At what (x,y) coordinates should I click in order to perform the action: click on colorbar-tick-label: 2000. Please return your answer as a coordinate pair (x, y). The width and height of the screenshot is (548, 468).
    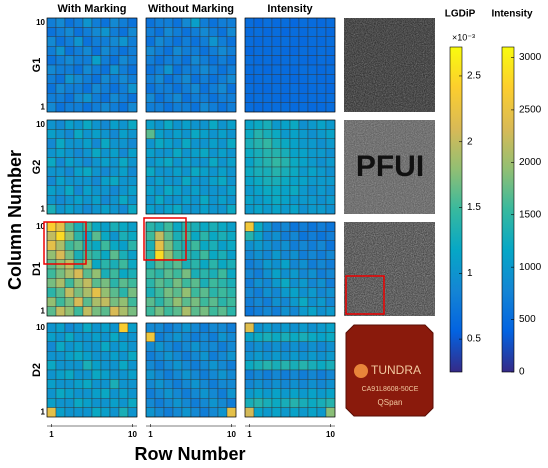
    Looking at the image, I should click on (530, 162).